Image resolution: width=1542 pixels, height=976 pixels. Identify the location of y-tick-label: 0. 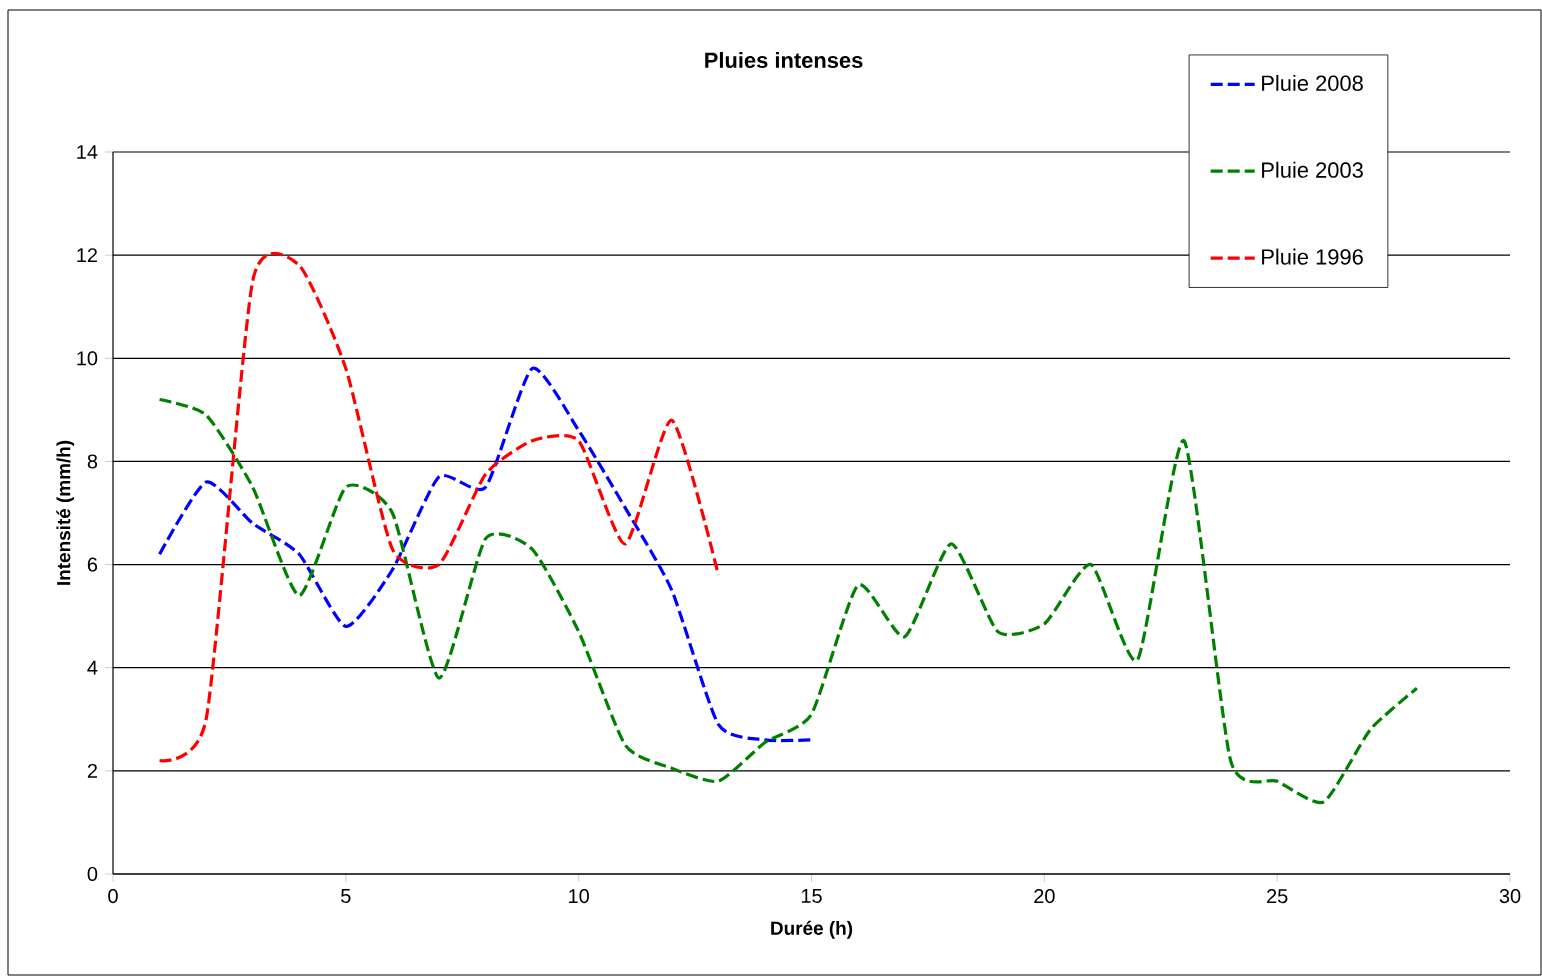
(92, 874).